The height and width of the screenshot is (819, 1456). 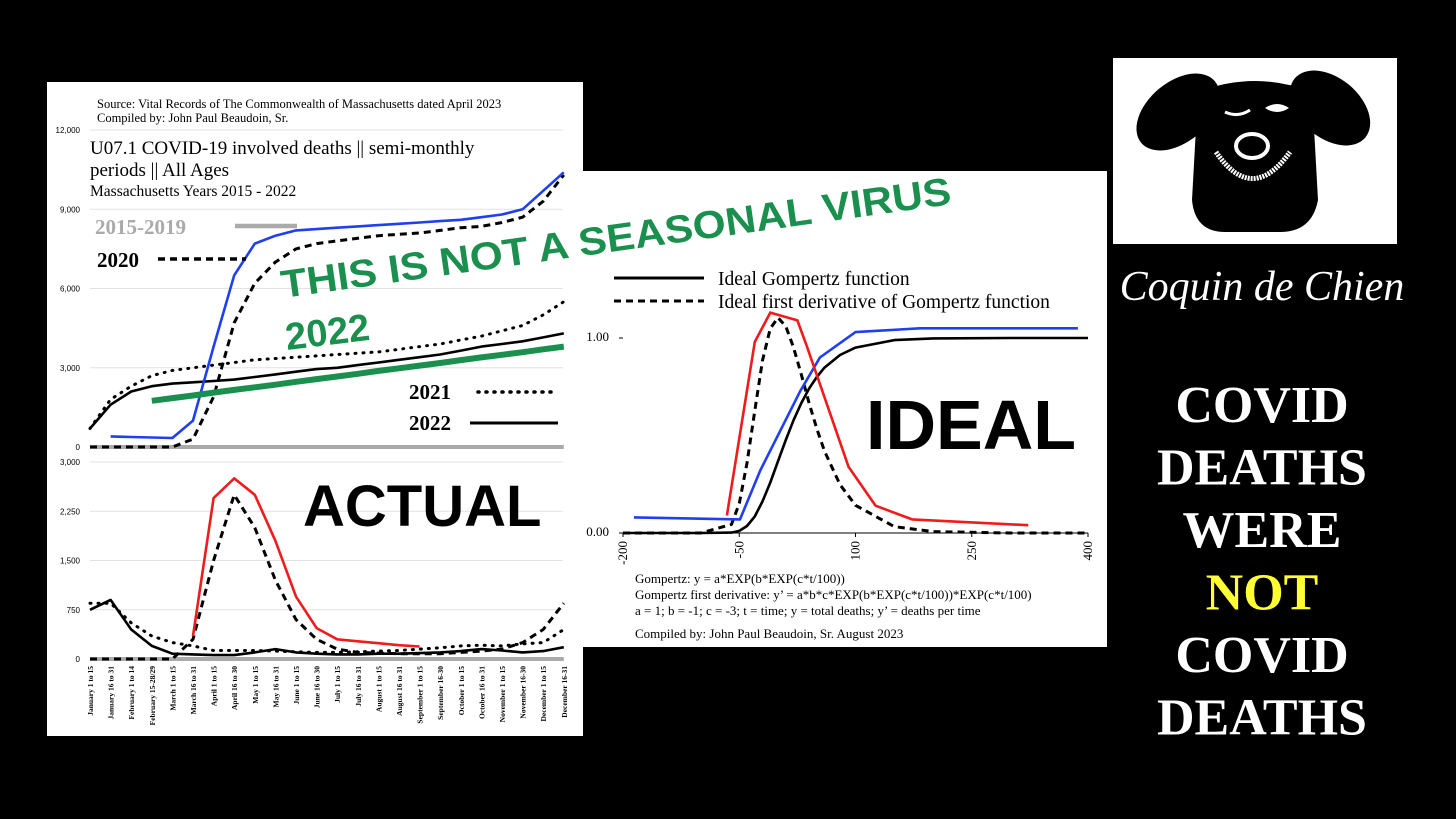 What do you see at coordinates (523, 692) in the screenshot?
I see `x-tick-label: November 16-30` at bounding box center [523, 692].